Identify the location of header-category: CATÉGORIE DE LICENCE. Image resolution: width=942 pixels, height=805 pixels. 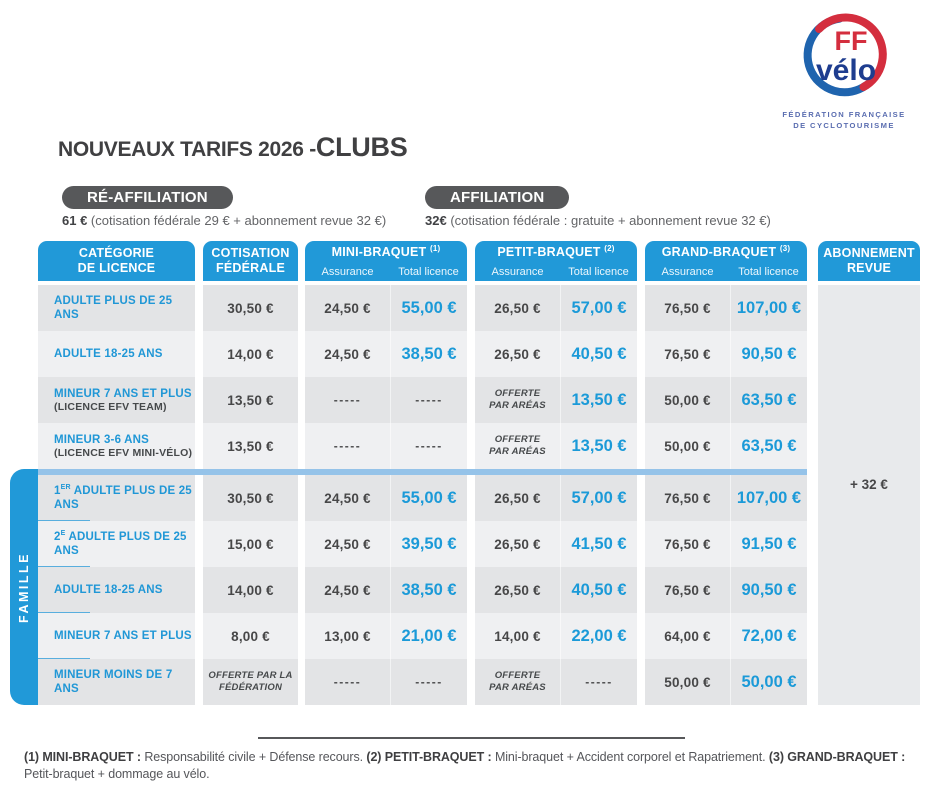
(116, 261).